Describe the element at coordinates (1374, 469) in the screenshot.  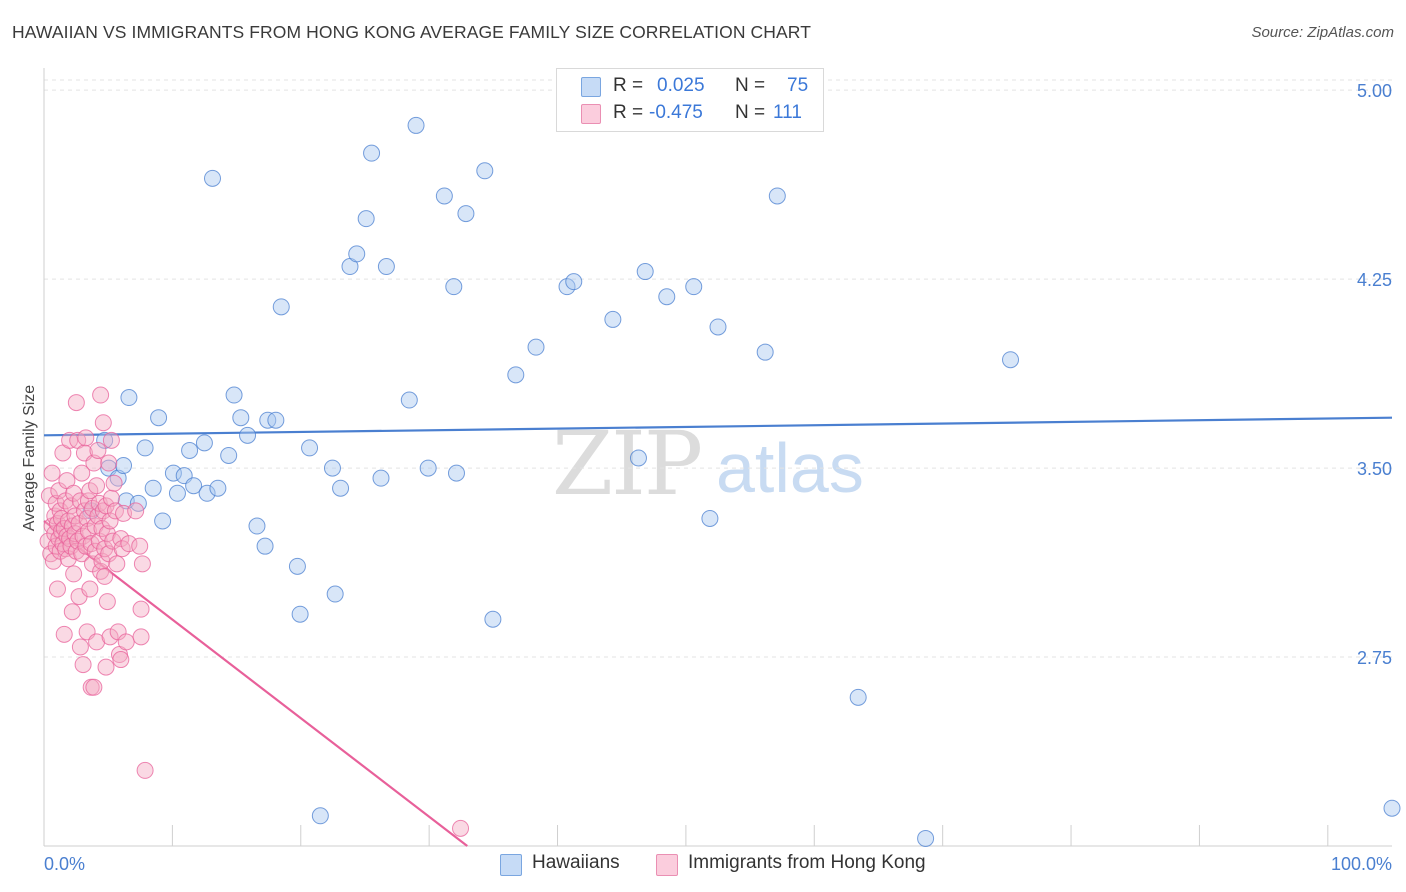
I see `y-tick-label: 3.50` at that location.